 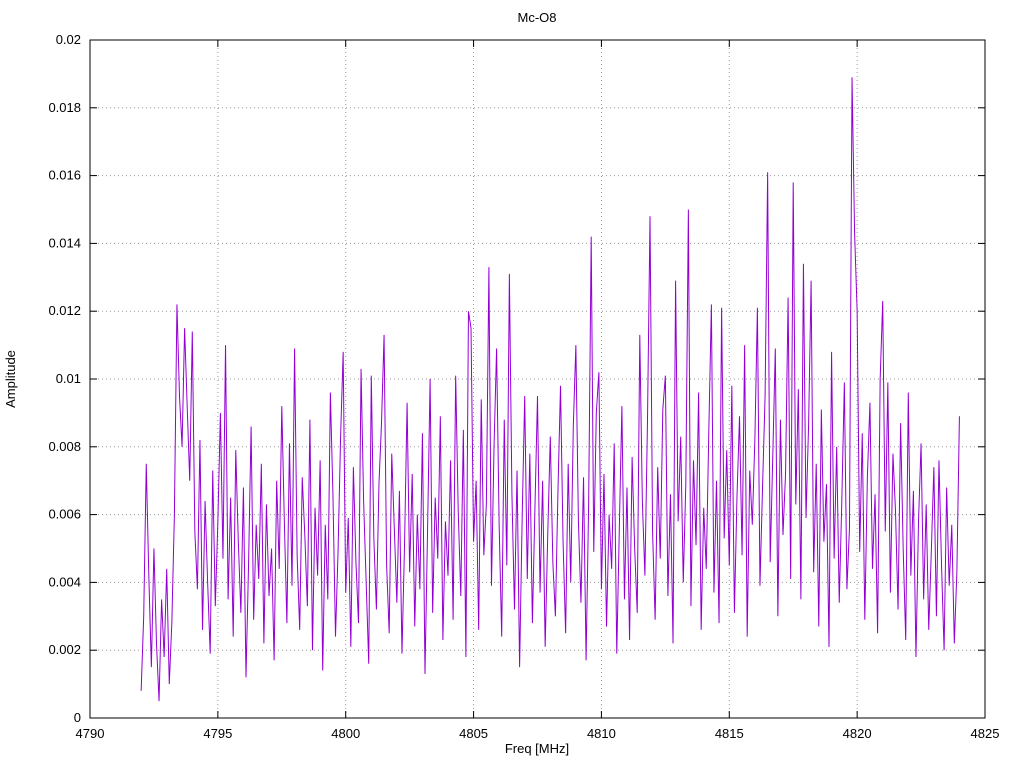 I want to click on x-tick-label: 4810, so click(x=601, y=733).